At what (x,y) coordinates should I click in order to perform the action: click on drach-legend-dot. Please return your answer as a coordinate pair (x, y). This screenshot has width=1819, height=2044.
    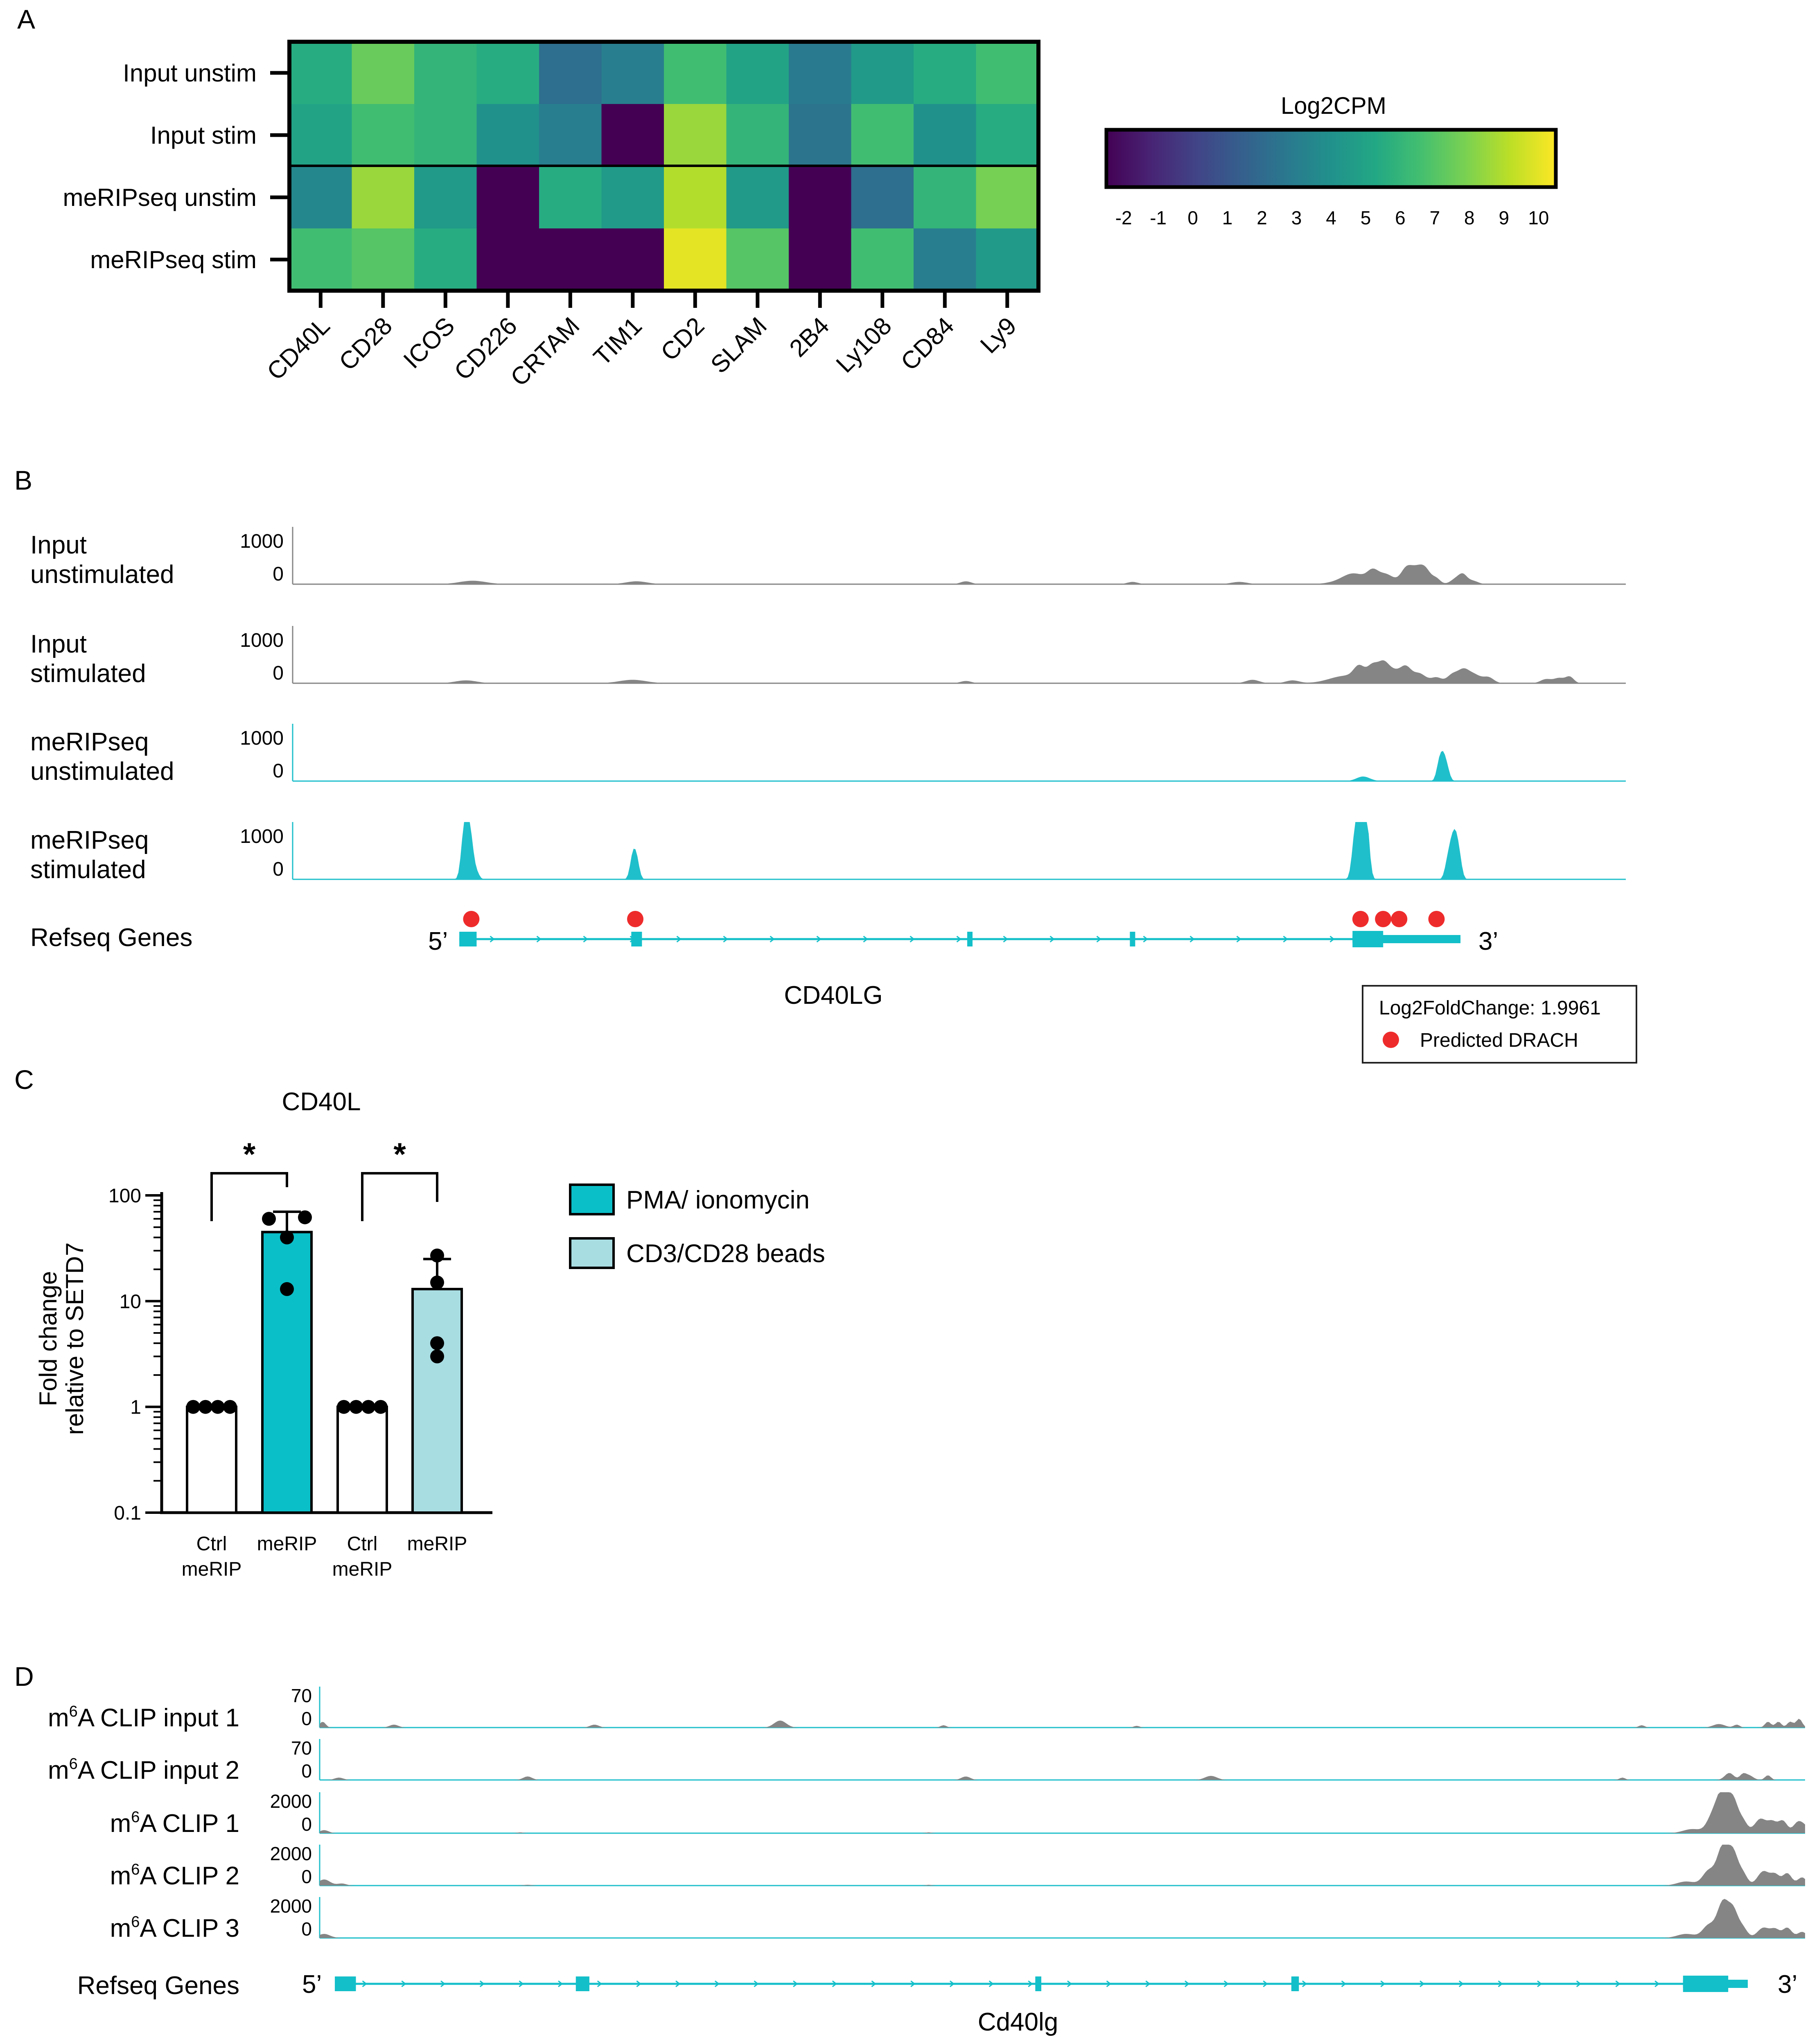
    Looking at the image, I should click on (1391, 1040).